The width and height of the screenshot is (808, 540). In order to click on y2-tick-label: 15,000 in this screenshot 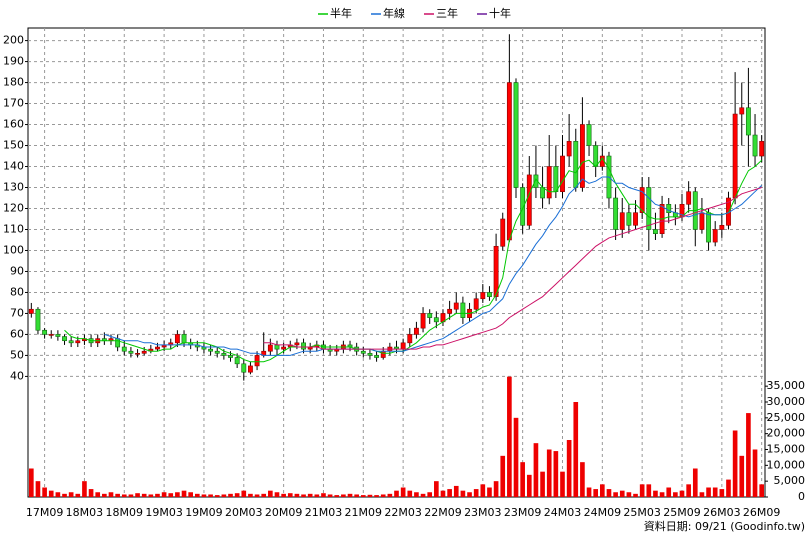, I will do `click(786, 449)`.